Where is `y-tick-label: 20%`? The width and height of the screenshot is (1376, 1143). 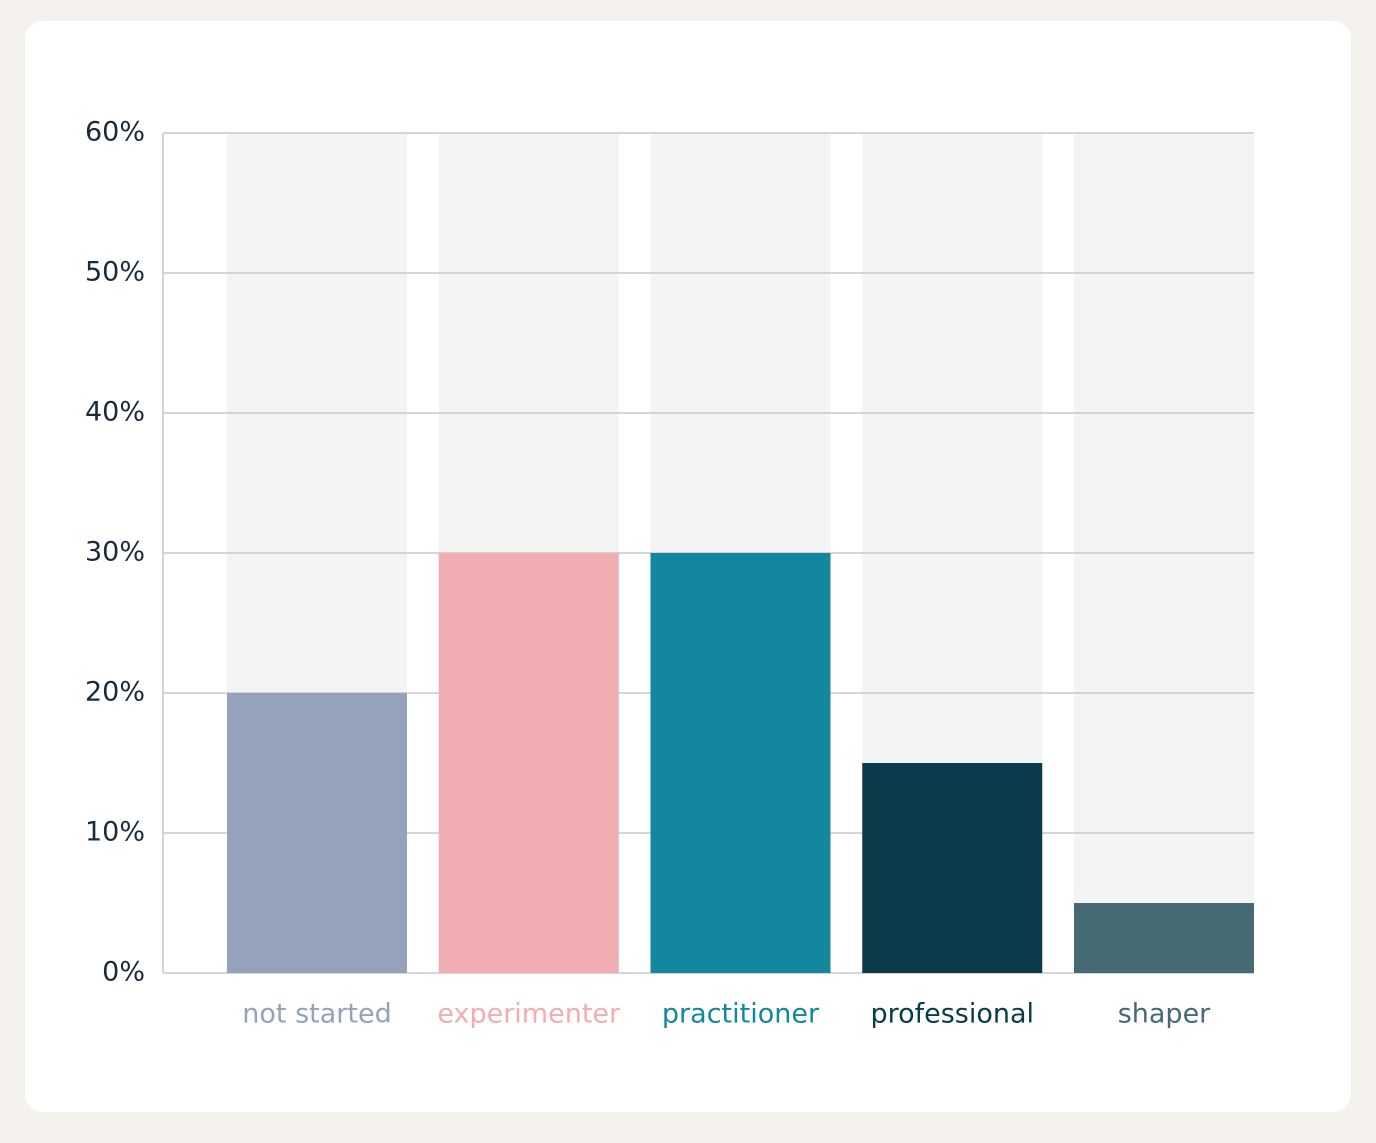 y-tick-label: 20% is located at coordinates (115, 692).